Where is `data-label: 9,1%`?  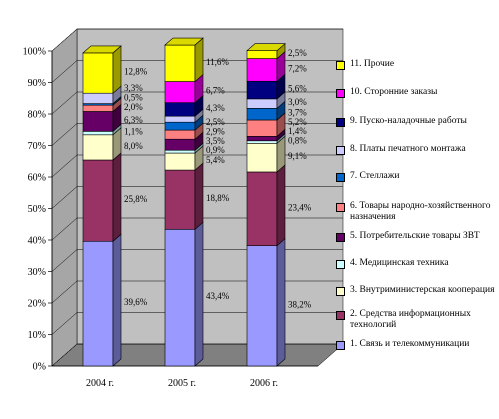
data-label: 9,1% is located at coordinates (297, 156).